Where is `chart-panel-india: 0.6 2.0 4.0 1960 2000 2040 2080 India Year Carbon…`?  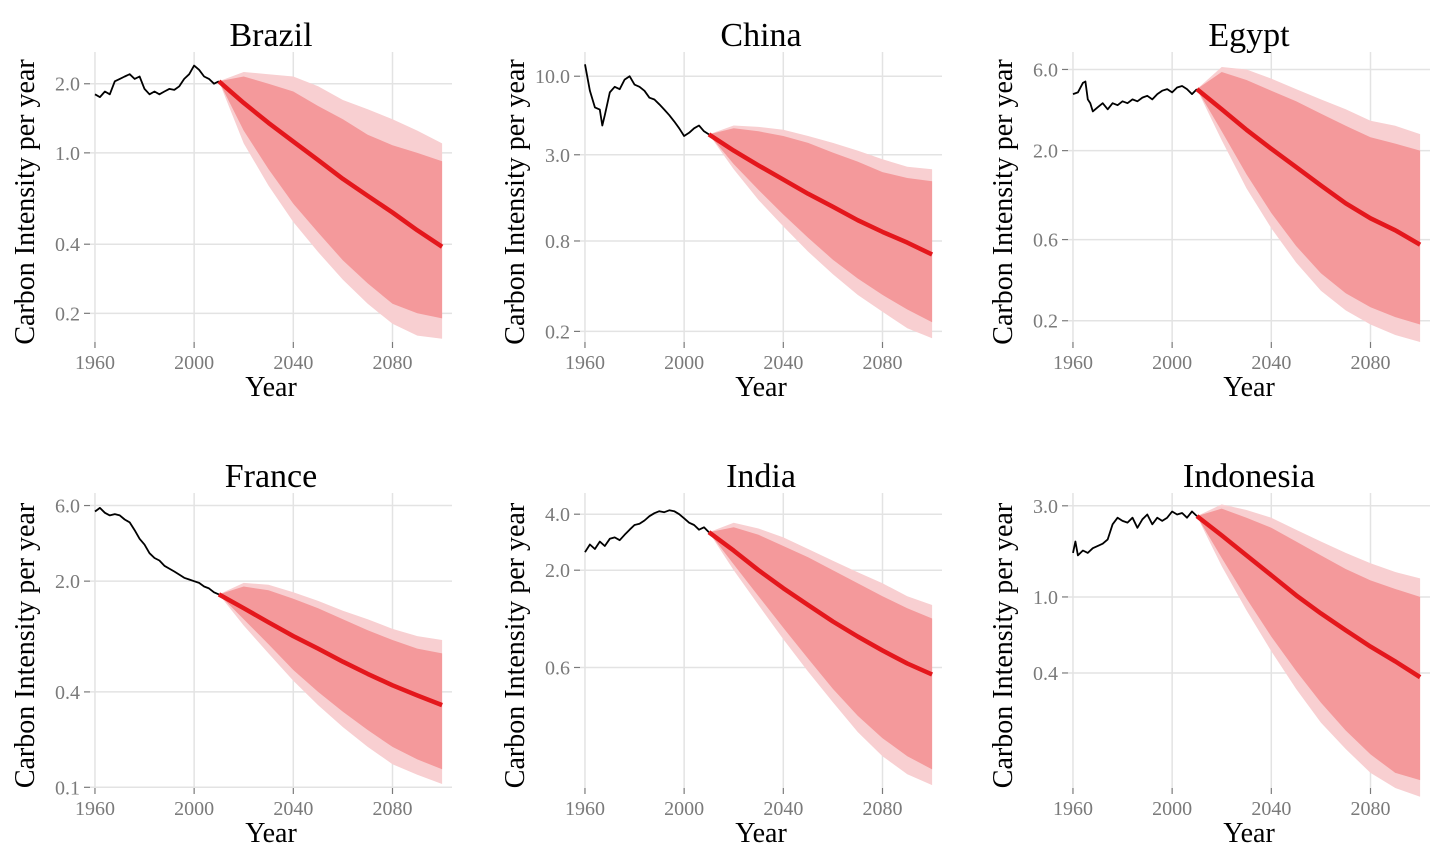 chart-panel-india: 0.6 2.0 4.0 1960 2000 2040 2080 India Year Carbon… is located at coordinates (721, 653).